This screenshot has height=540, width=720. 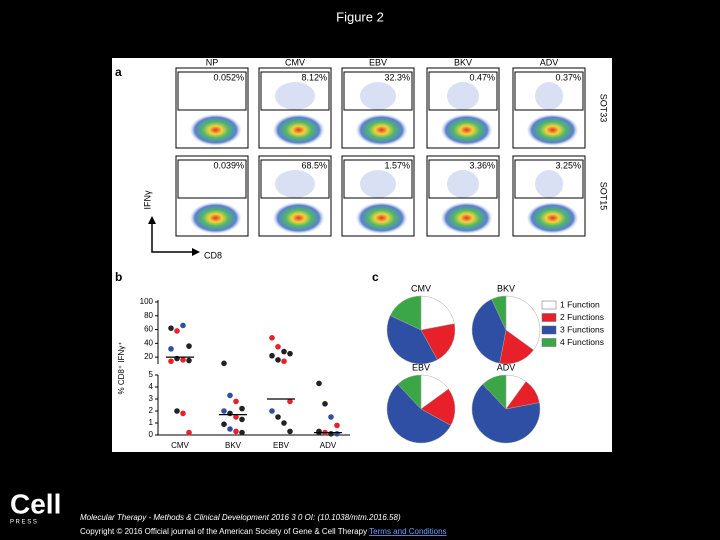 What do you see at coordinates (281, 445) in the screenshot?
I see `x-tick-label: EBV` at bounding box center [281, 445].